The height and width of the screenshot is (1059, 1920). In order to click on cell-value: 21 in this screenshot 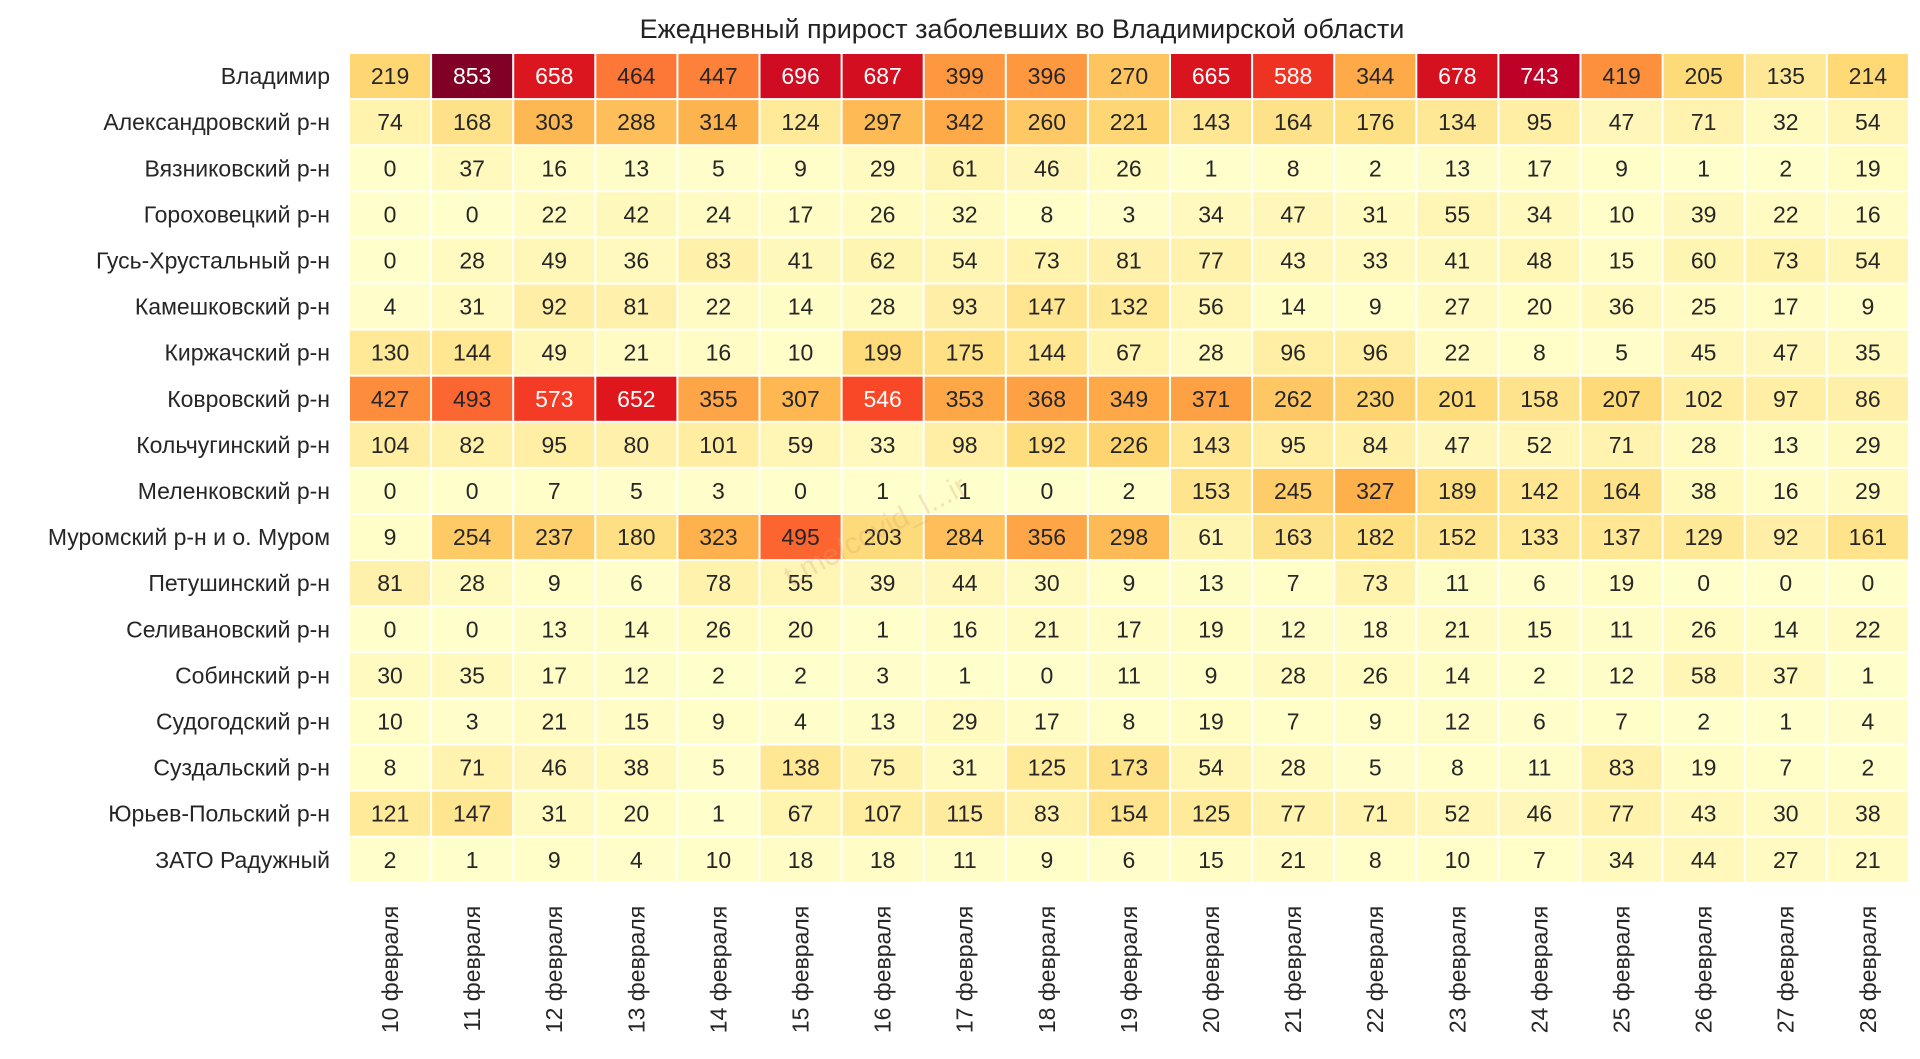, I will do `click(1458, 629)`.